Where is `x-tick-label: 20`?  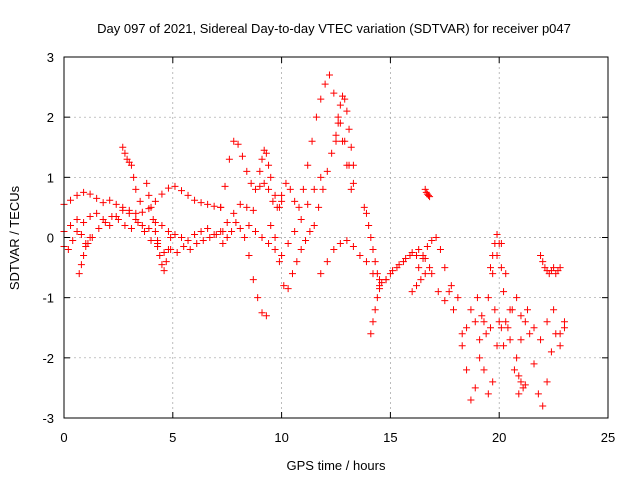 x-tick-label: 20 is located at coordinates (499, 437).